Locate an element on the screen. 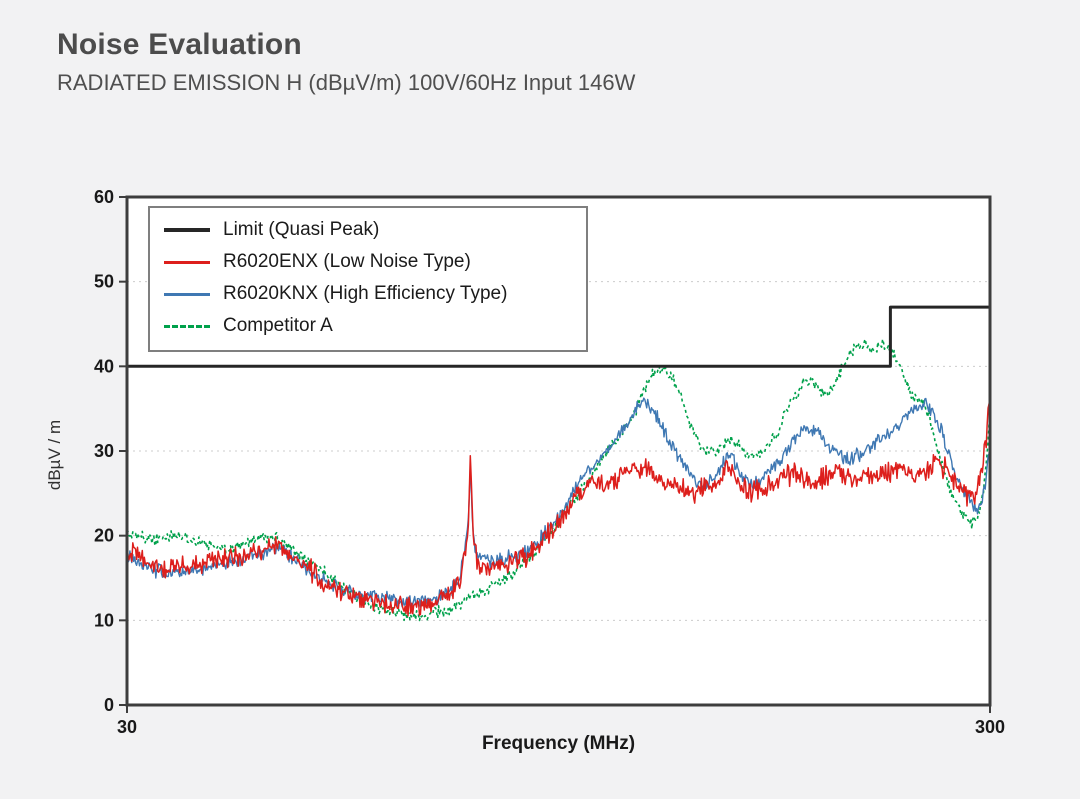 This screenshot has height=799, width=1080. y-tick-label: 30 is located at coordinates (104, 451).